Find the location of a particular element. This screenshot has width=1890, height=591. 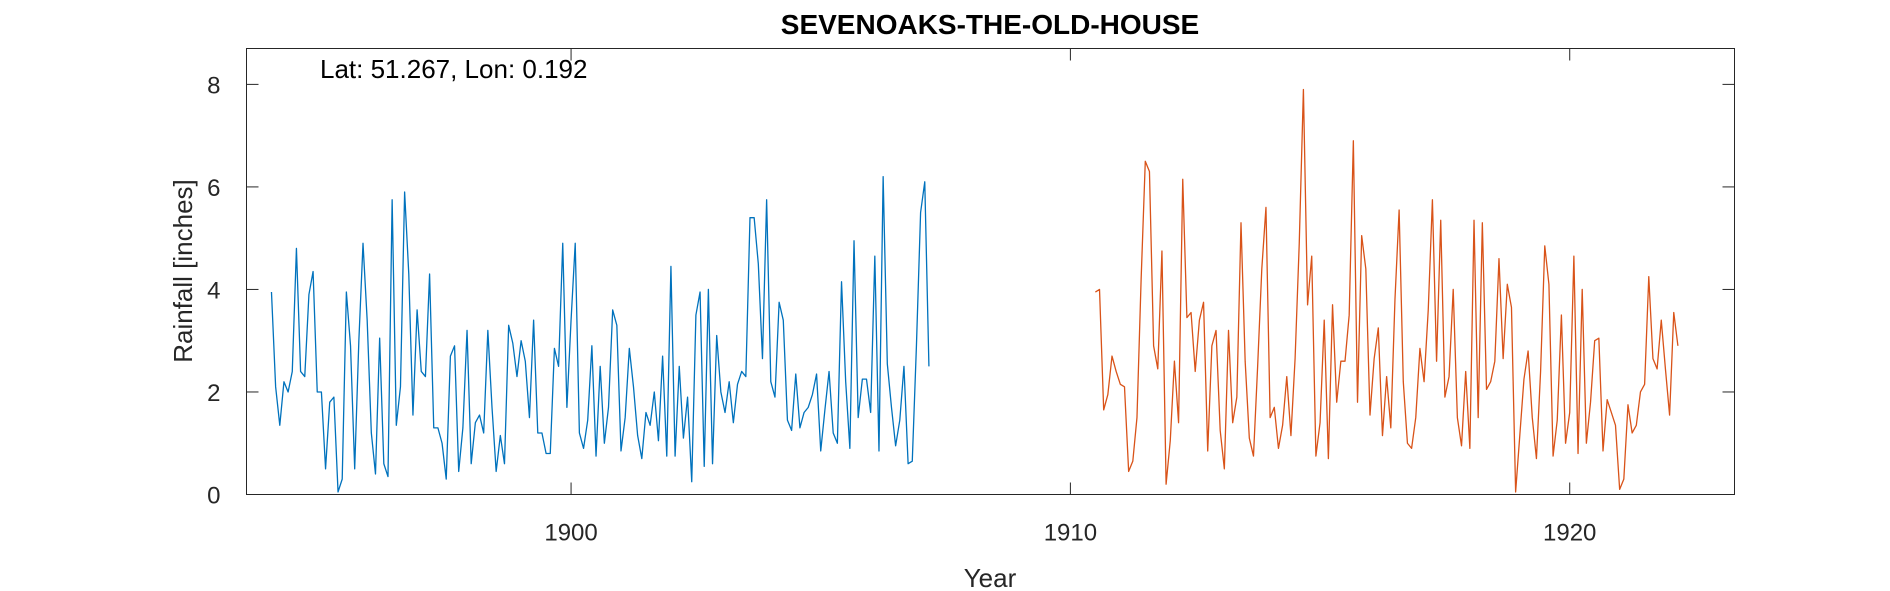

y-tick-label: 8 is located at coordinates (213, 85).